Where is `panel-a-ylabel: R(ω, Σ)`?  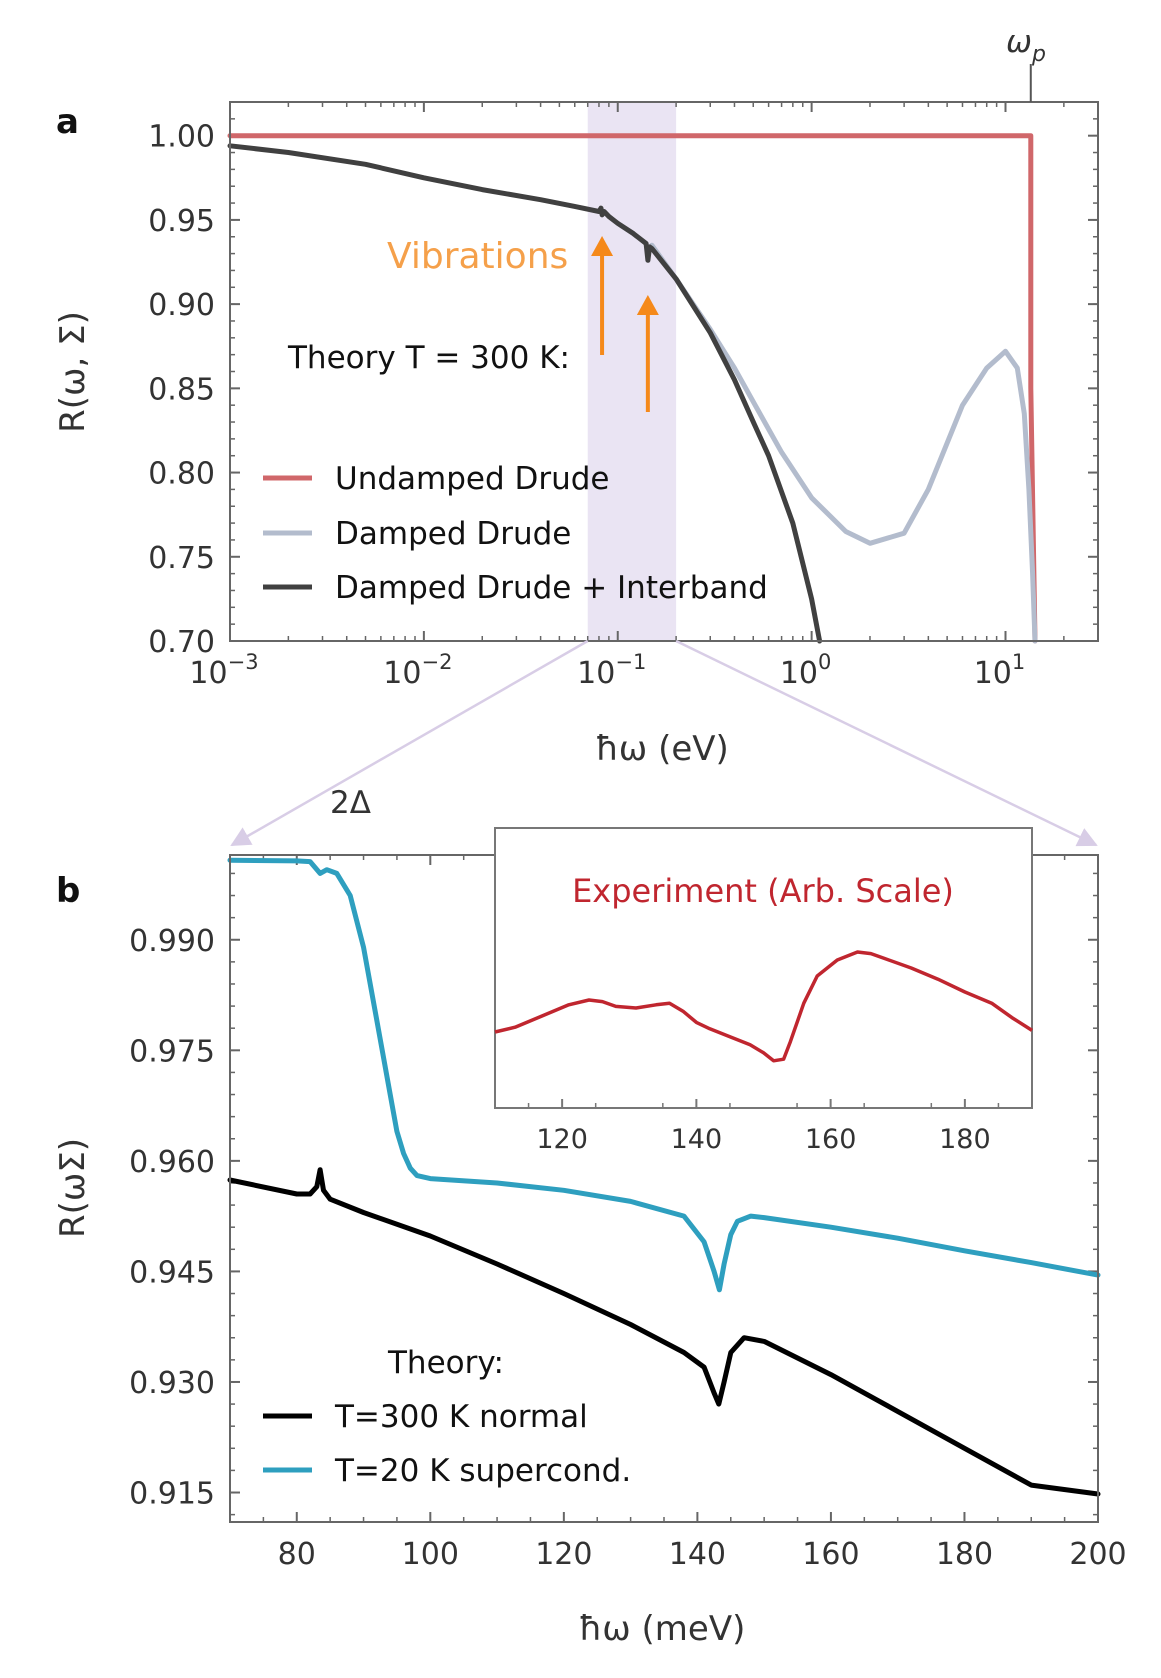
panel-a-ylabel: R(ω, Σ) is located at coordinates (73, 372).